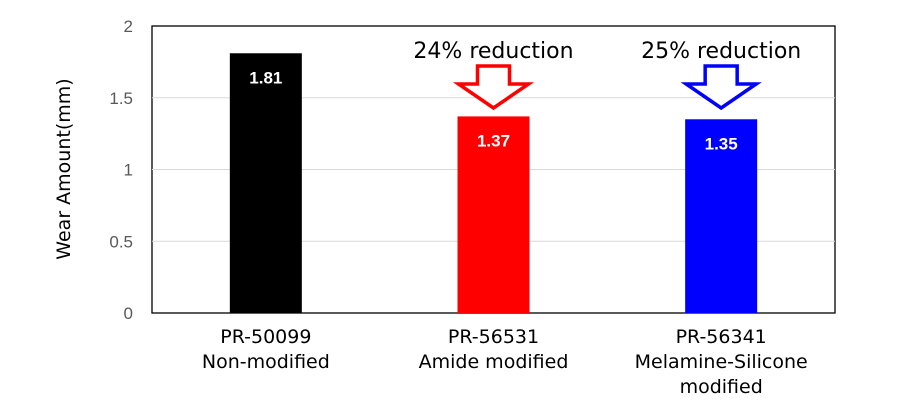 This screenshot has height=412, width=910. I want to click on reduction-annotation: 25% reduction, so click(721, 51).